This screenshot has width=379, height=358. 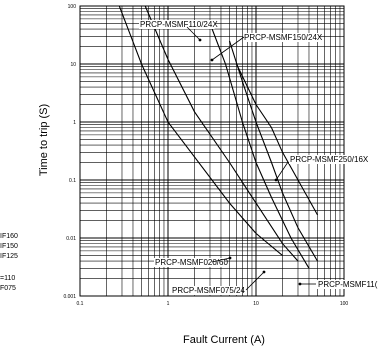 What do you see at coordinates (344, 304) in the screenshot?
I see `x-tick-label: 100` at bounding box center [344, 304].